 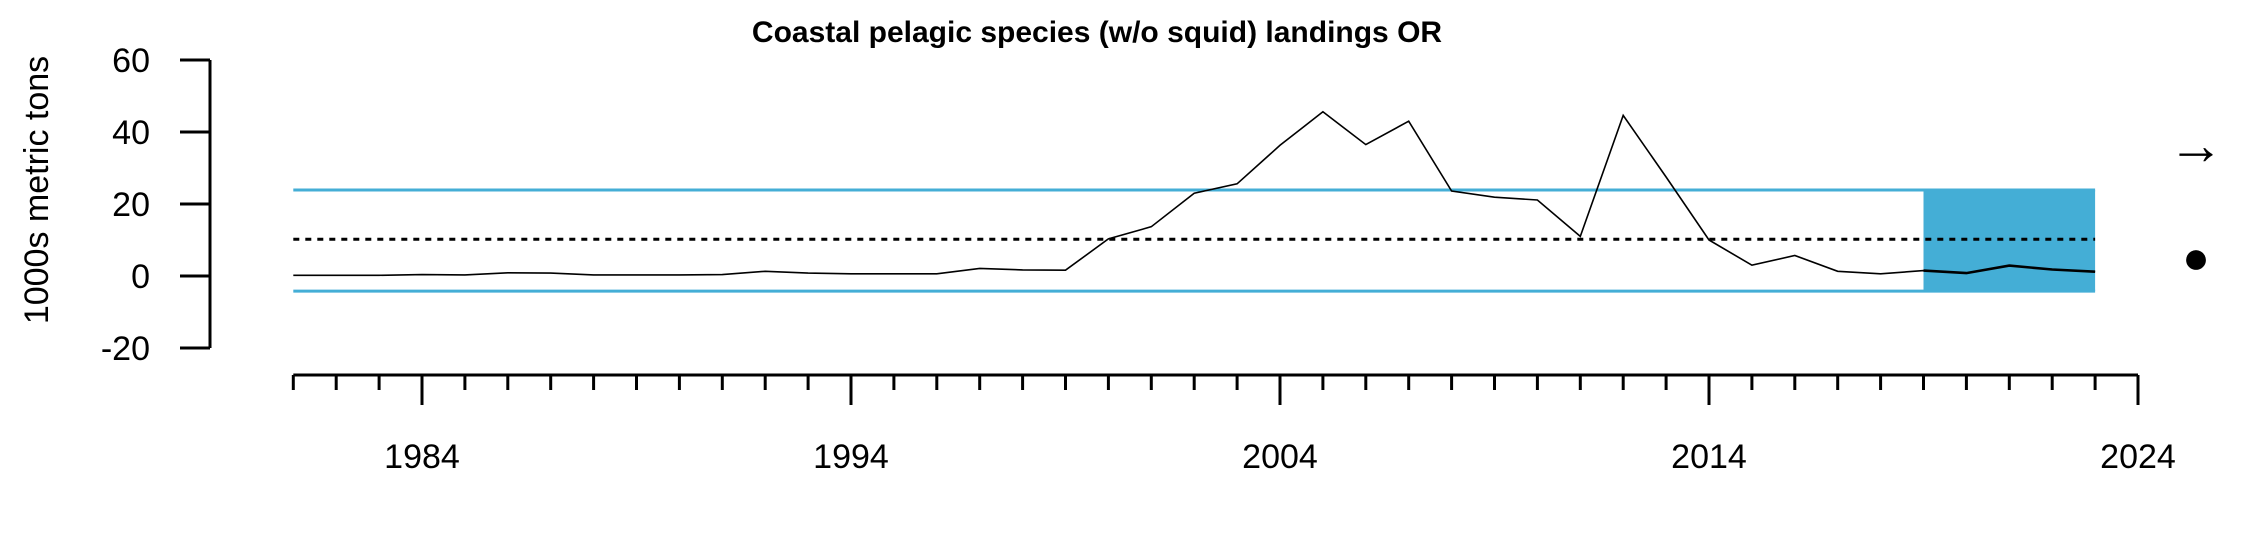 What do you see at coordinates (2196, 144) in the screenshot?
I see `trend-arrow-symbol: →` at bounding box center [2196, 144].